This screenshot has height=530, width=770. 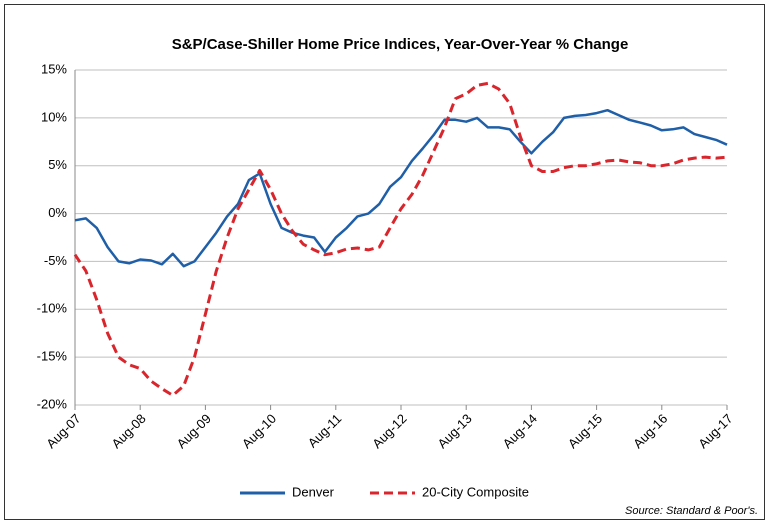 I want to click on y-tick-label: -5%, so click(x=56, y=260).